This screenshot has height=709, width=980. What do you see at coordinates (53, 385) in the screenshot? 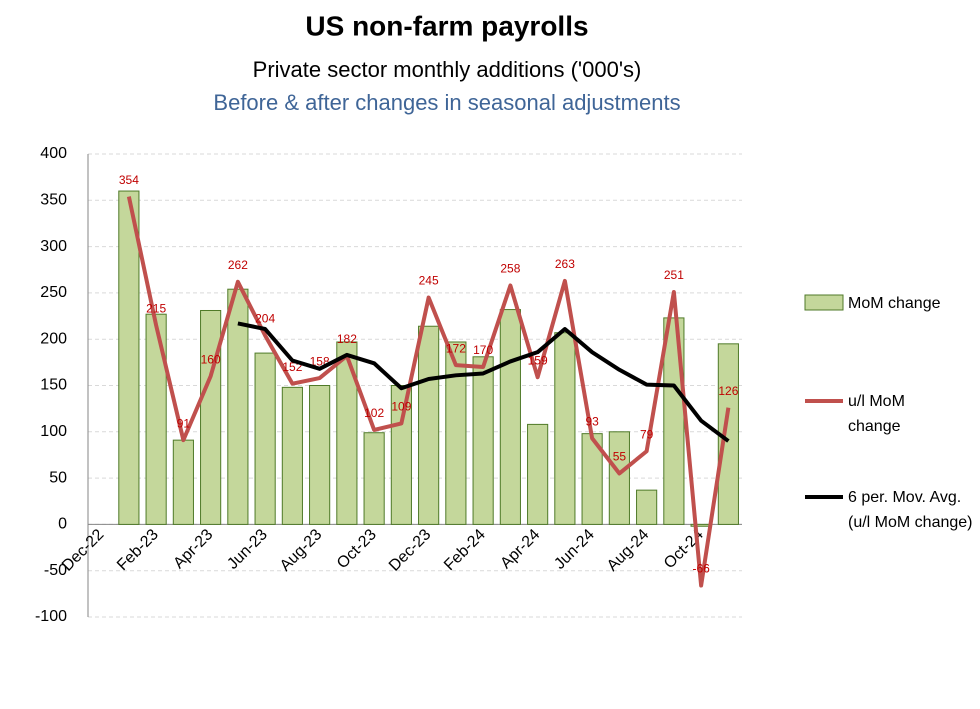
I see `y-tick-label: 150` at bounding box center [53, 385].